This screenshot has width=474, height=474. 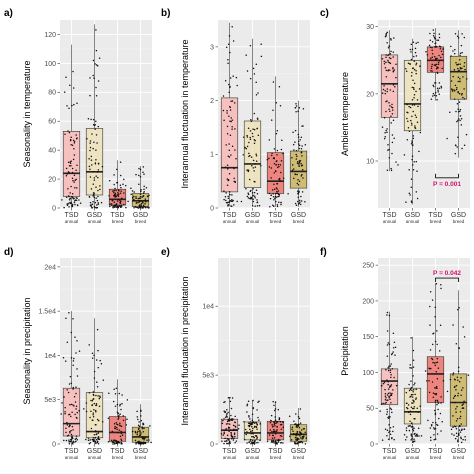 What do you see at coordinates (370, 409) in the screenshot?
I see `y-tick-label: 50` at bounding box center [370, 409].